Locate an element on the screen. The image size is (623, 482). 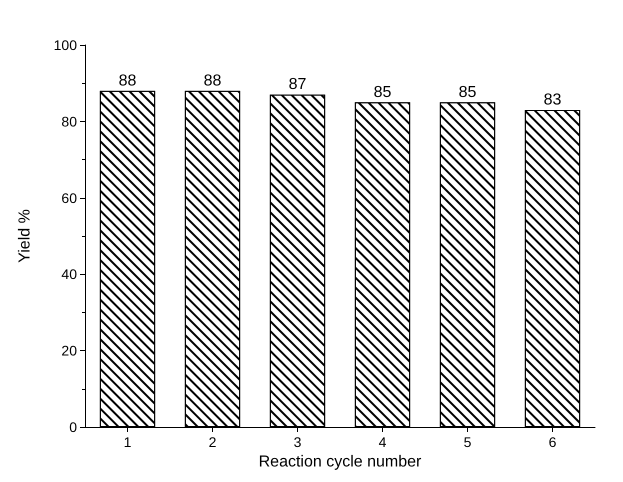
data-label: 83 is located at coordinates (553, 99).